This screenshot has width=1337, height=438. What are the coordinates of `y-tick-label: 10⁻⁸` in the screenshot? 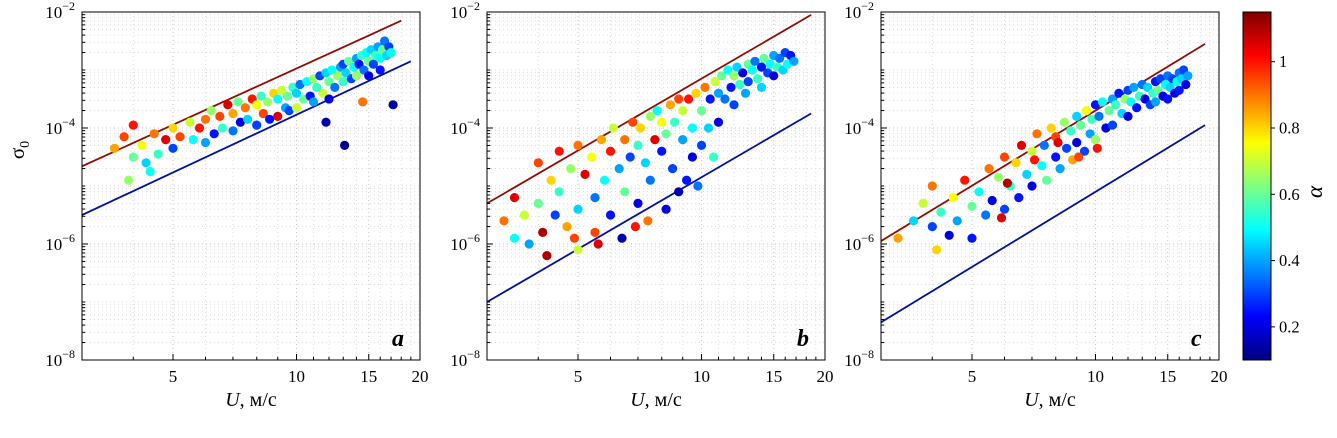 It's located at (60, 358).